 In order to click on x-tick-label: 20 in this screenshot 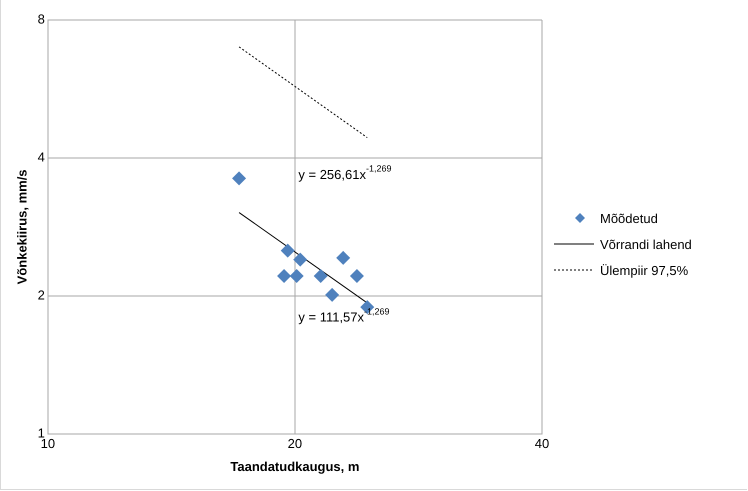, I will do `click(295, 444)`.